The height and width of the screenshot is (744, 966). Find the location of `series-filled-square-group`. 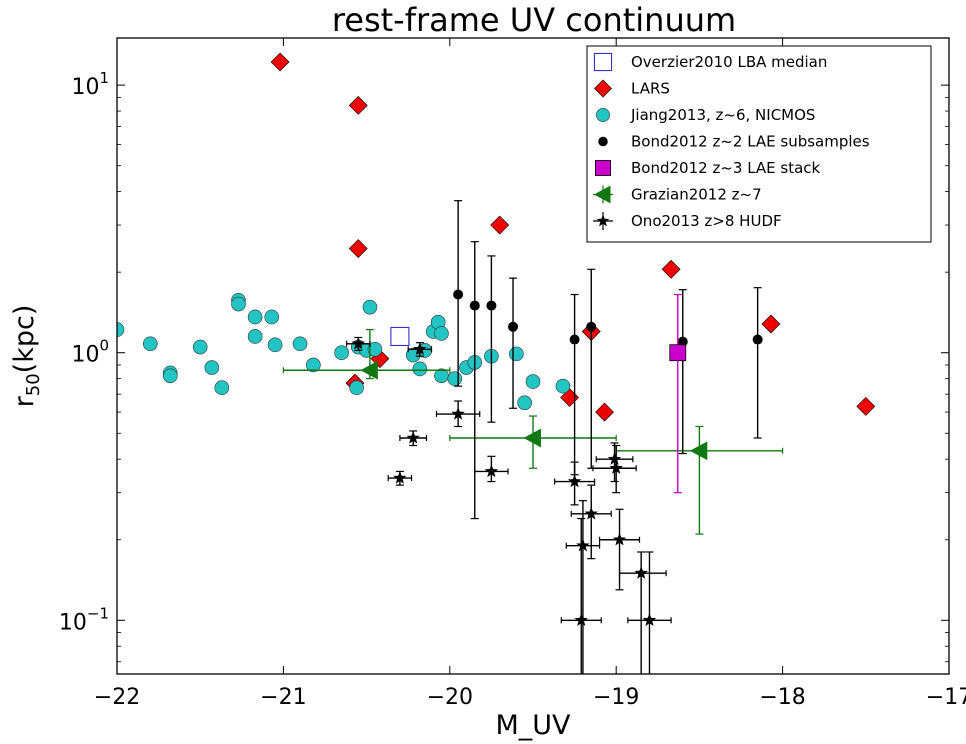

series-filled-square-group is located at coordinates (678, 393).